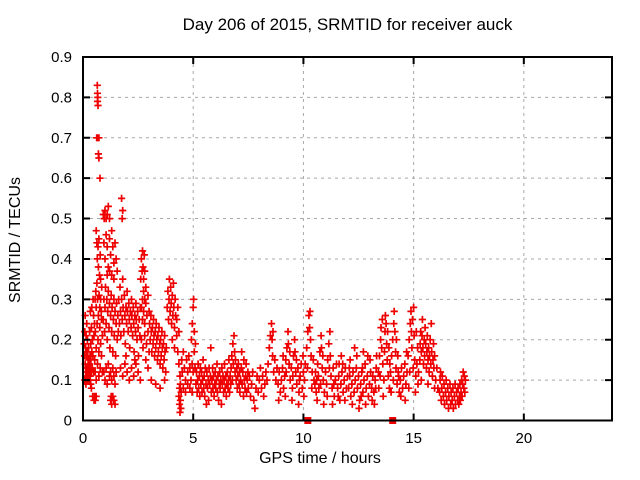  What do you see at coordinates (61, 97) in the screenshot?
I see `y-tick-label: 0.8` at bounding box center [61, 97].